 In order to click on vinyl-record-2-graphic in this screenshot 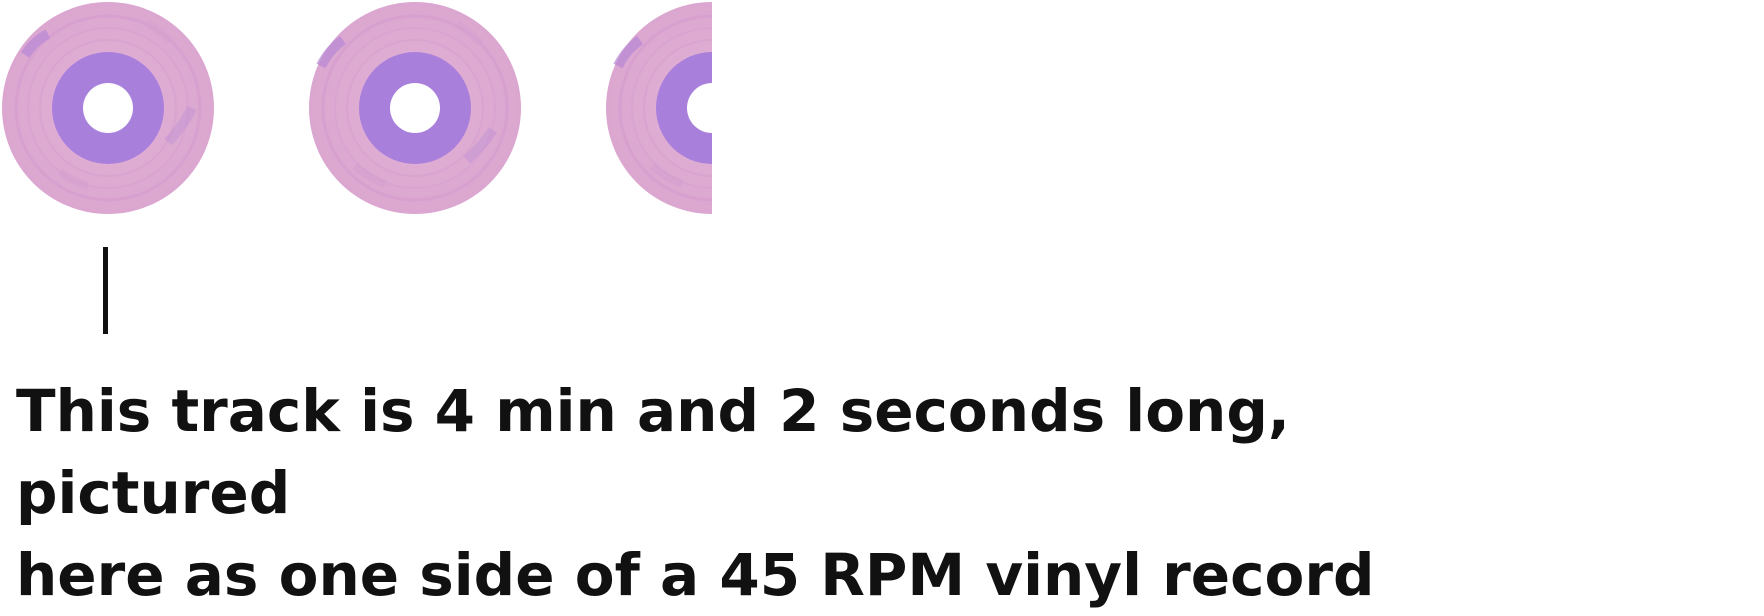, I will do `click(415, 108)`.